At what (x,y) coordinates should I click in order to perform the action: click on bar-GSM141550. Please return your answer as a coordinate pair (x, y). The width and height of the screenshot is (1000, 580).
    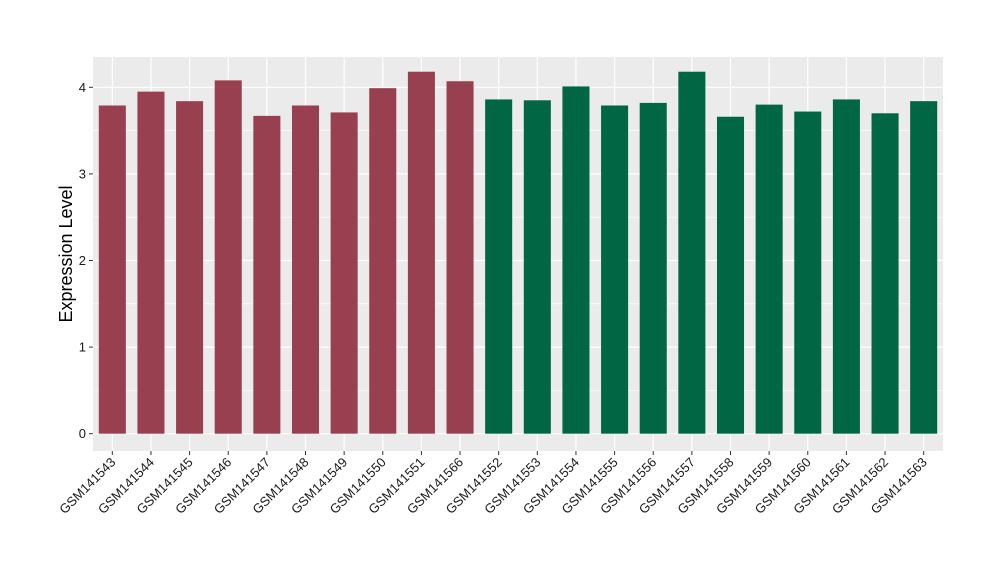
    Looking at the image, I should click on (383, 261).